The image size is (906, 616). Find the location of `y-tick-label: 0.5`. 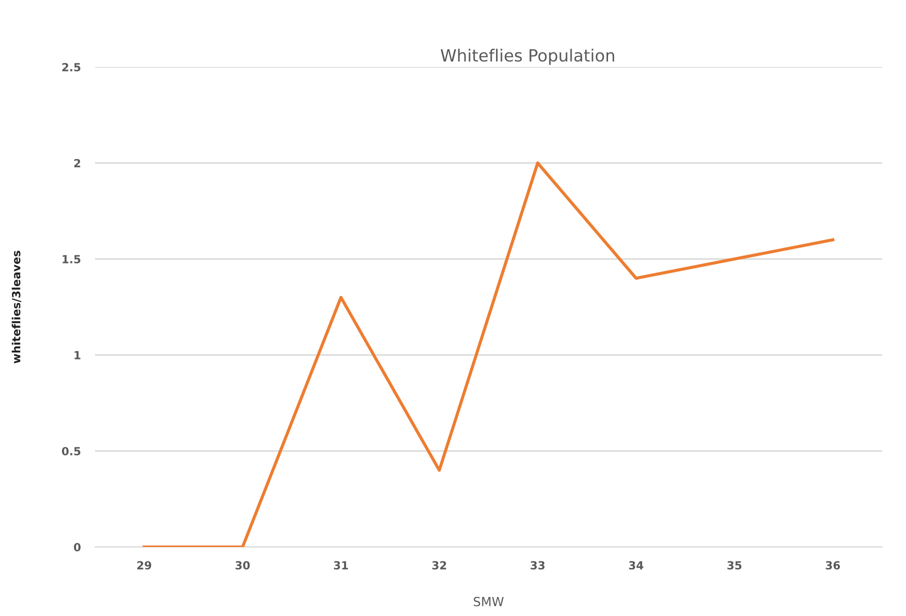

y-tick-label: 0.5 is located at coordinates (71, 451).